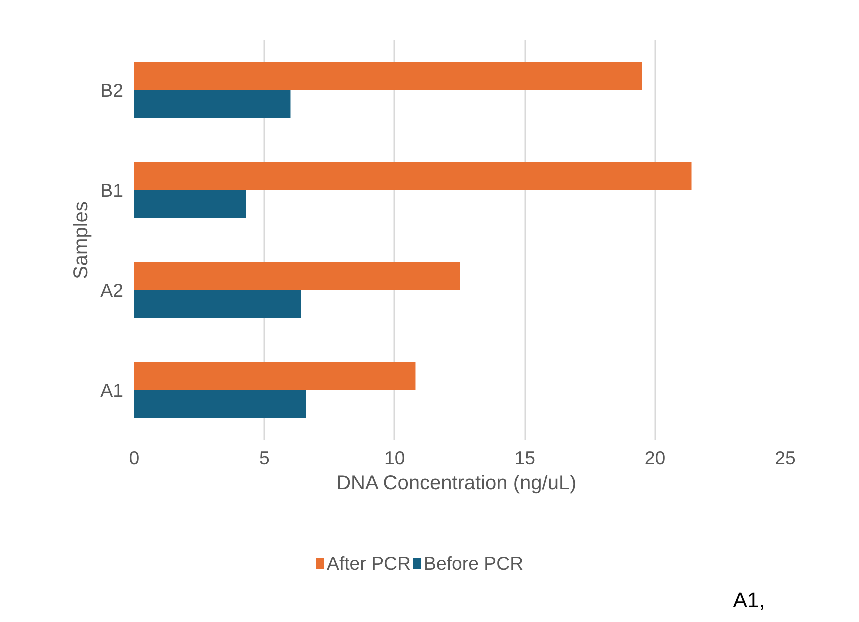  Describe the element at coordinates (112, 190) in the screenshot. I see `y-tick-label: B1` at that location.